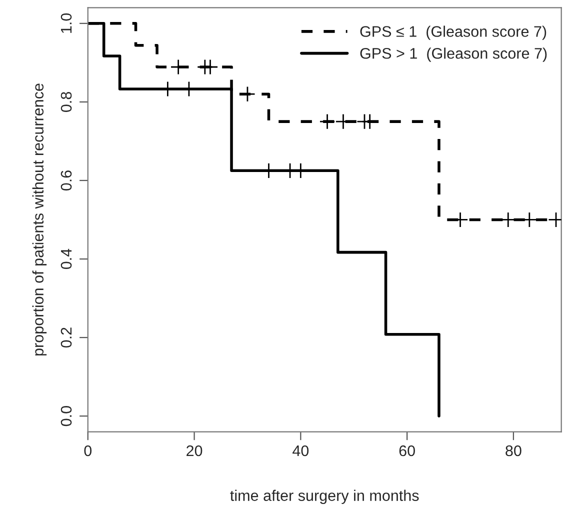  Describe the element at coordinates (39, 220) in the screenshot. I see `y-axis-title: proportion of patients without recurrence` at that location.